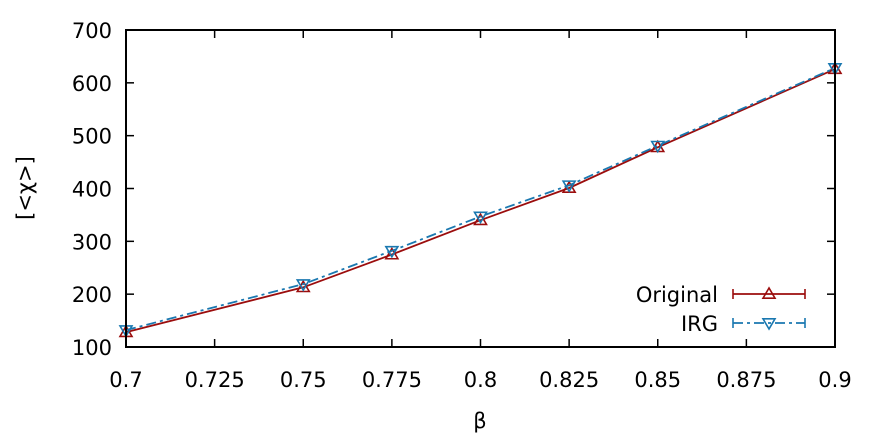  I want to click on x-tick-label: 0.9, so click(834, 380).